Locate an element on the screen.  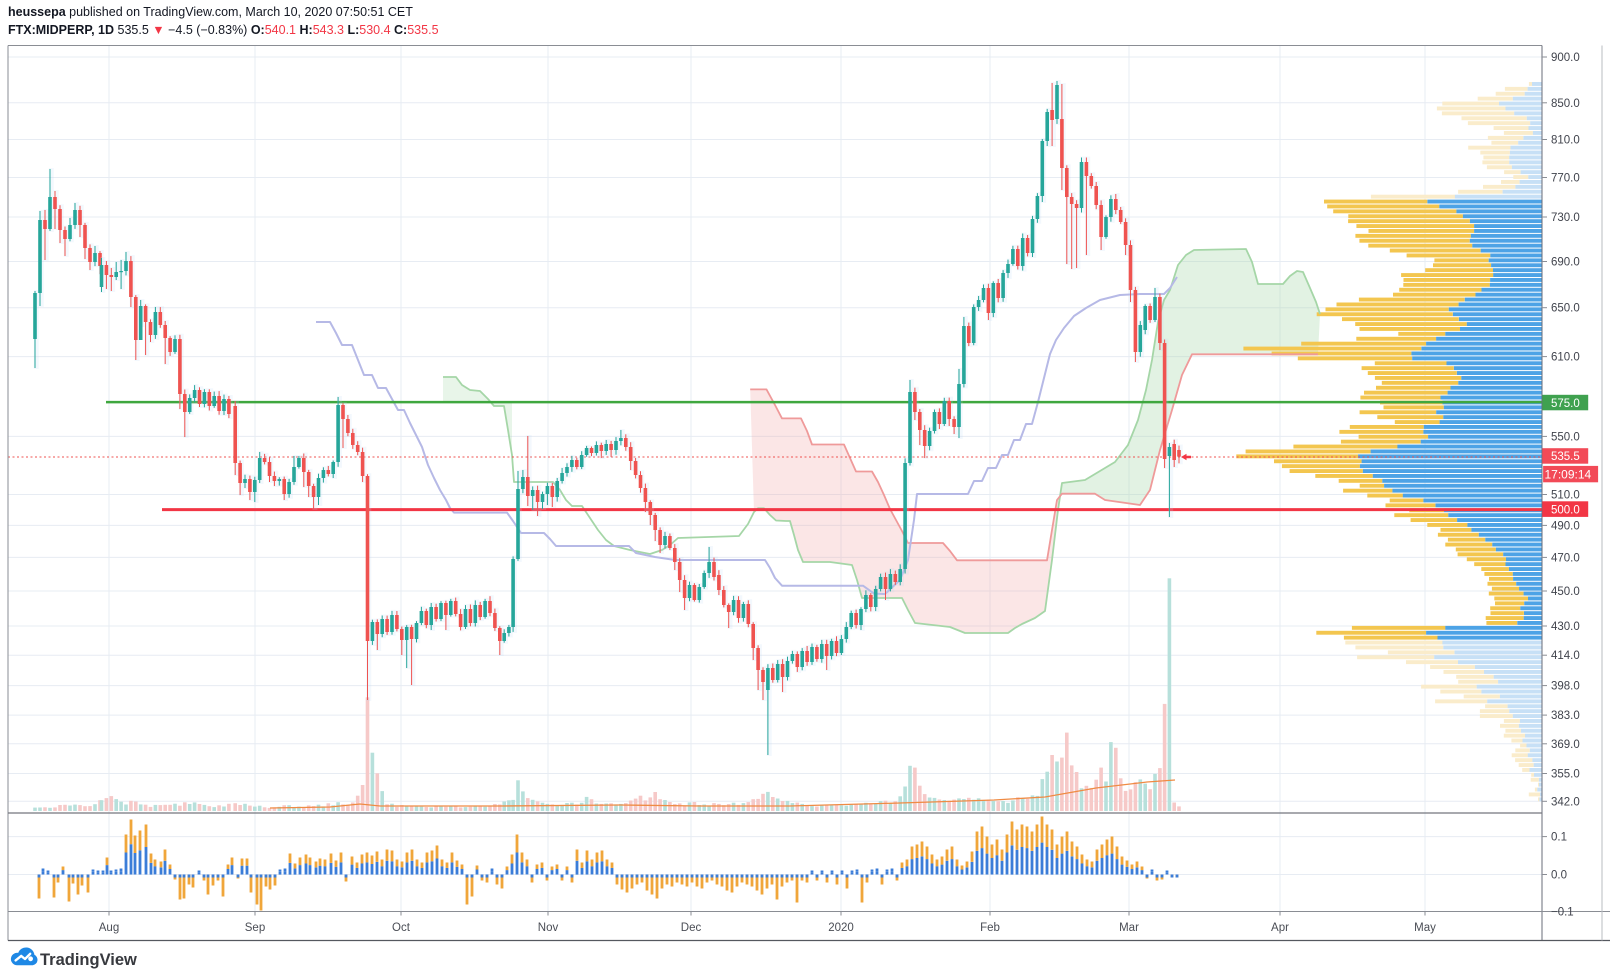
svg-text: 430.0 is located at coordinates (1565, 627).